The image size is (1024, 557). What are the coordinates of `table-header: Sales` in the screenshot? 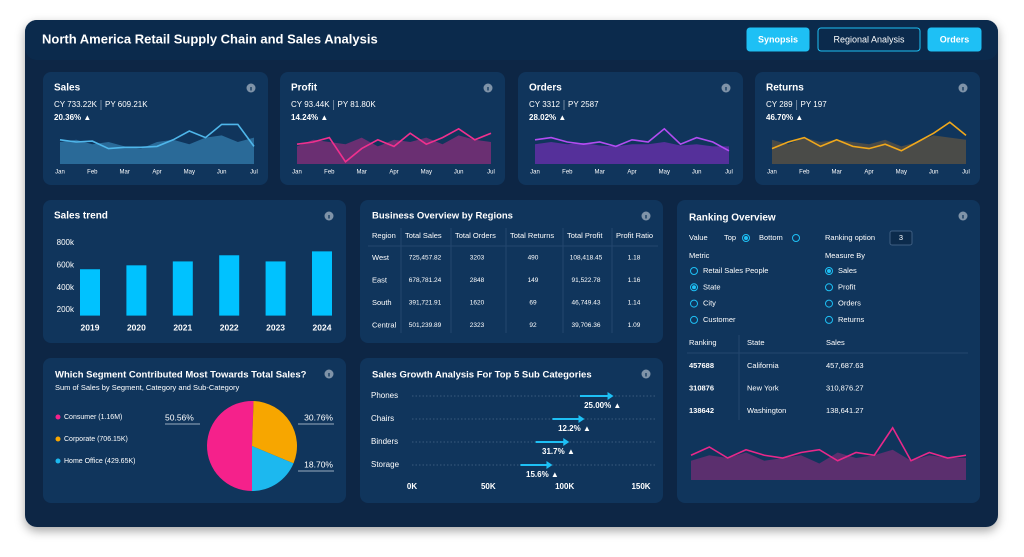 It's located at (835, 342).